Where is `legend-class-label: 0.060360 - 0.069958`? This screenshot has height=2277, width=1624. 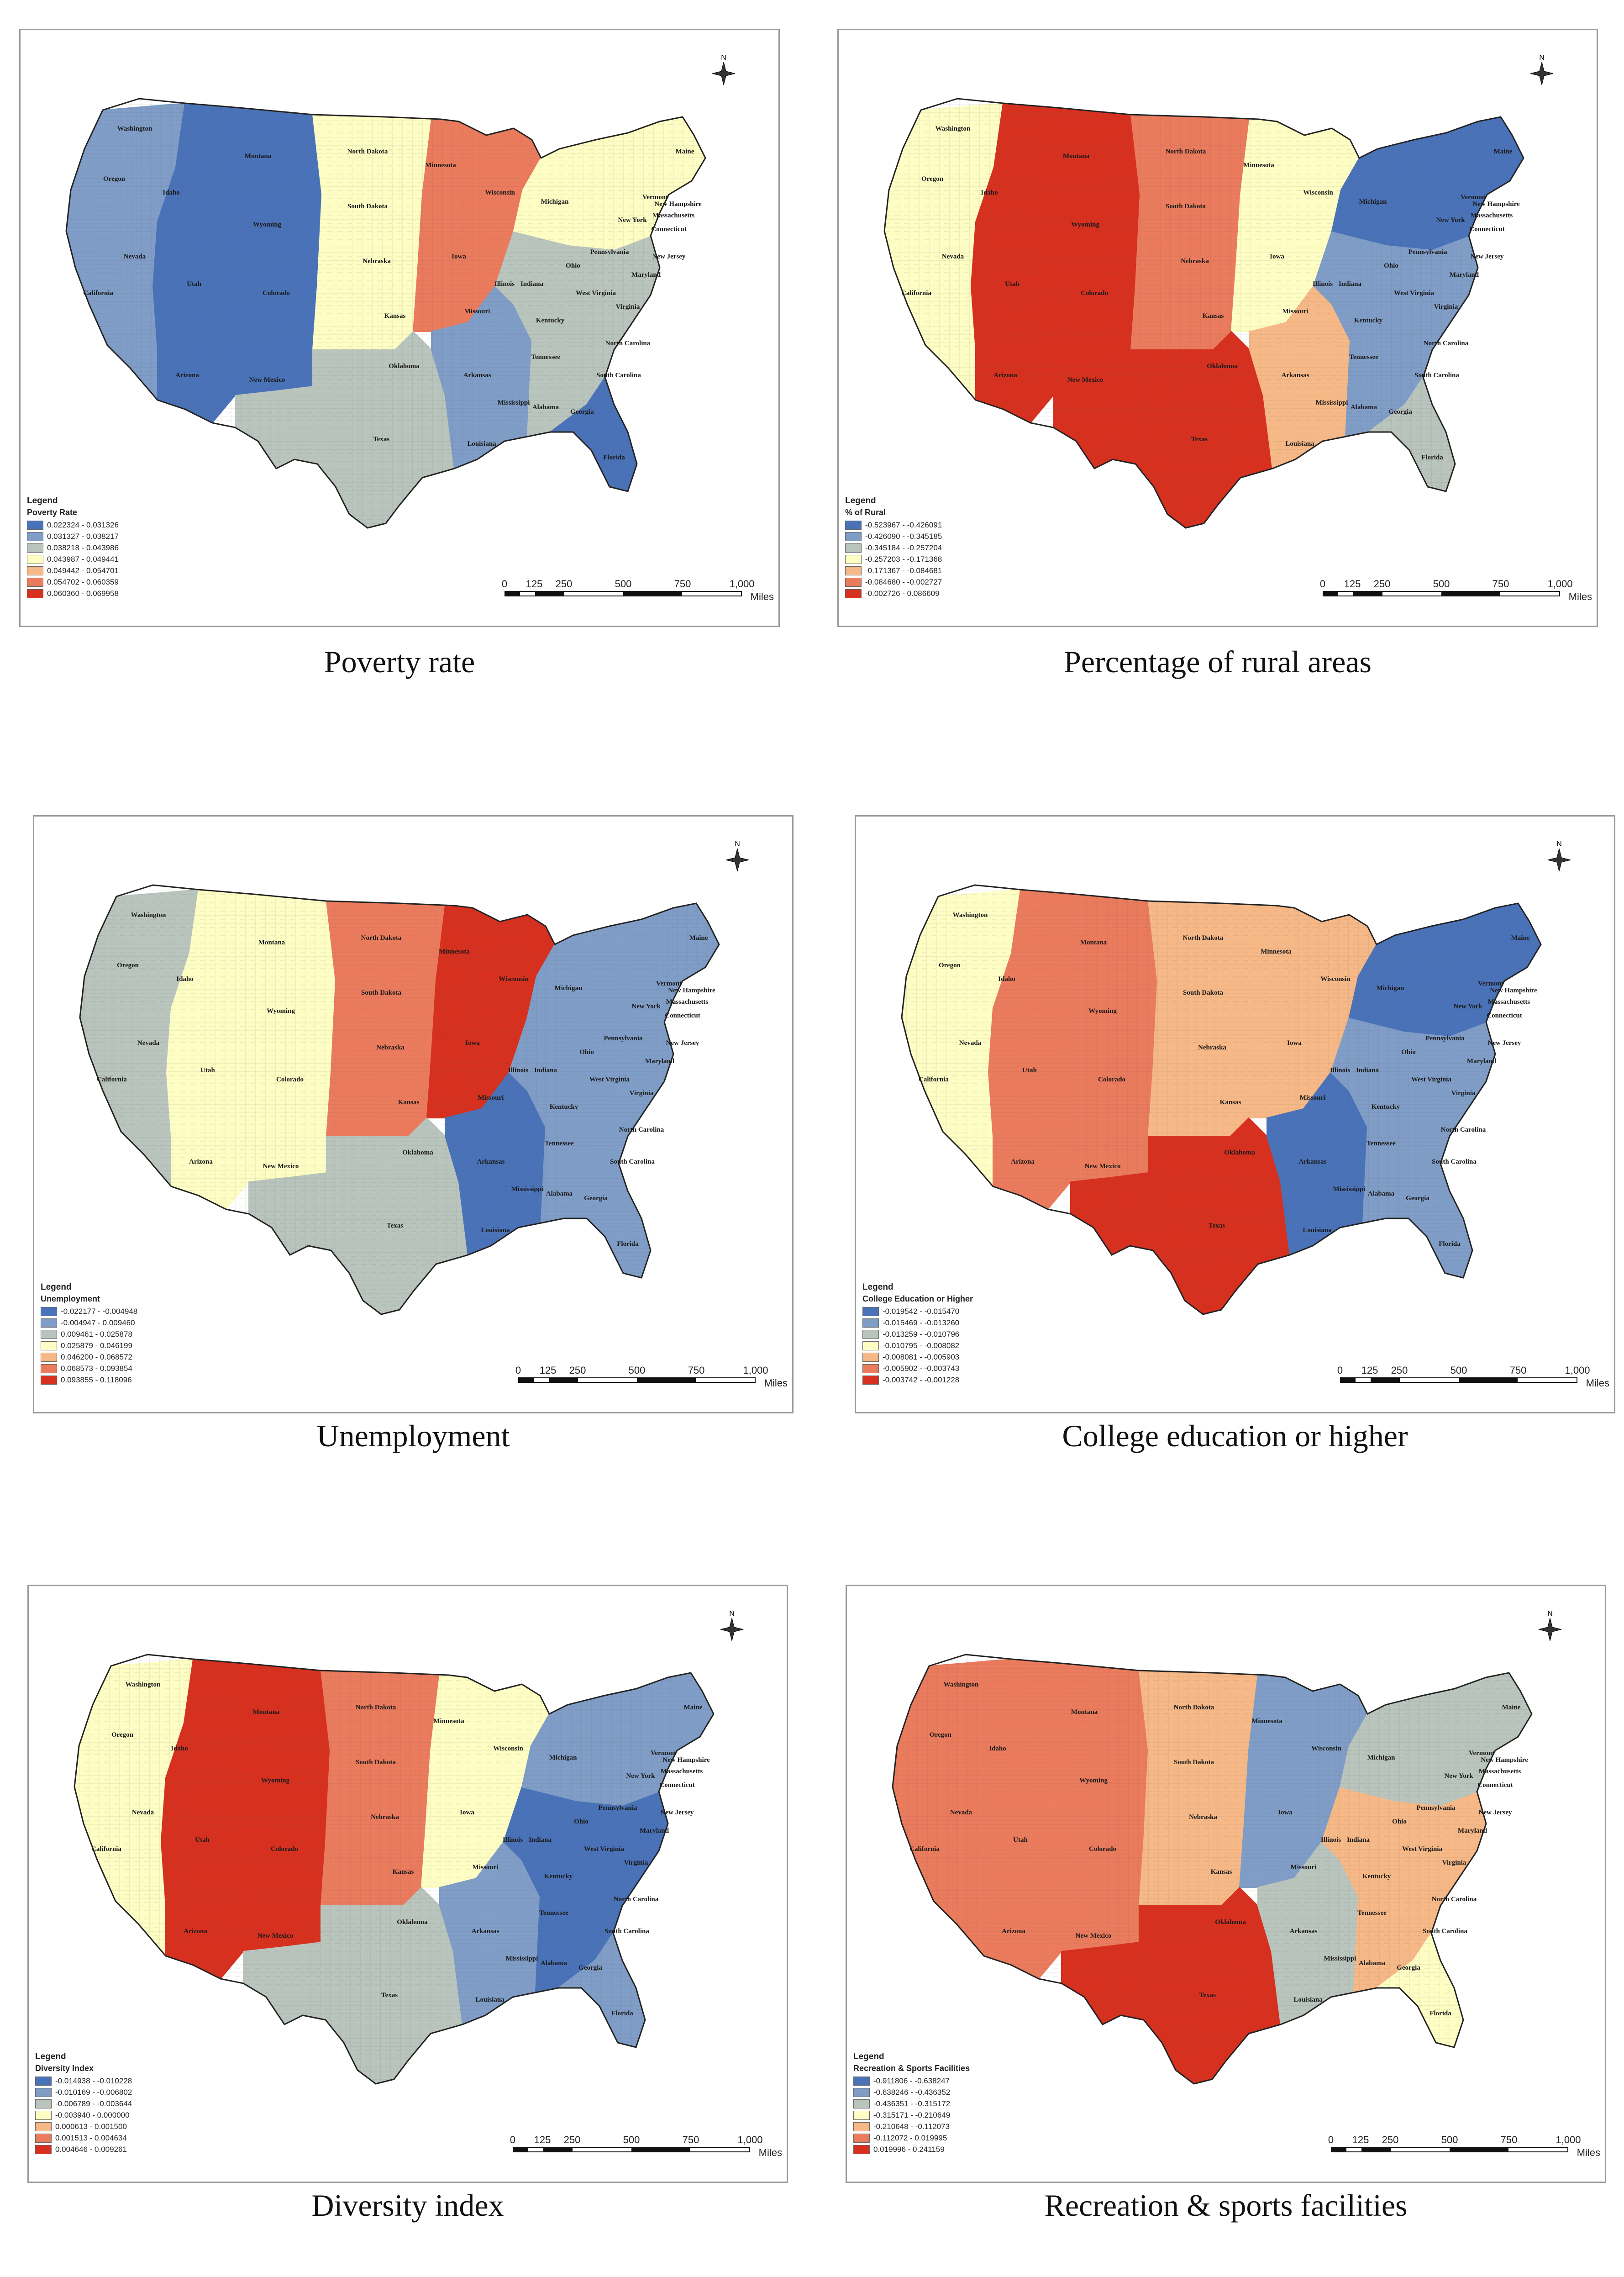
legend-class-label: 0.060360 - 0.069958 is located at coordinates (83, 593).